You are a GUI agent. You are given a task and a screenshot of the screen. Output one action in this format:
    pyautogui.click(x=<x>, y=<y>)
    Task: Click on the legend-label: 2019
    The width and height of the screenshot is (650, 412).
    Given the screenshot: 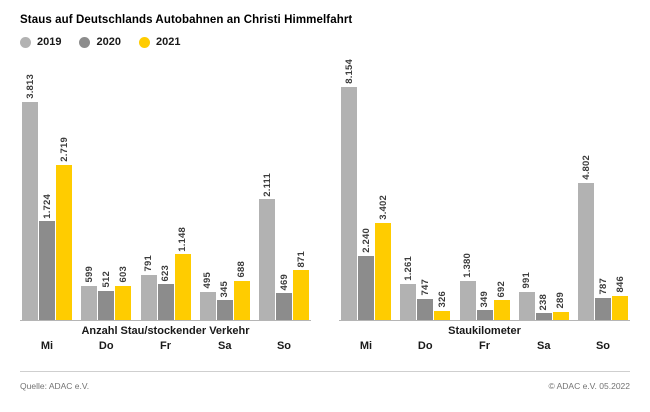 What is the action you would take?
    pyautogui.click(x=49, y=42)
    